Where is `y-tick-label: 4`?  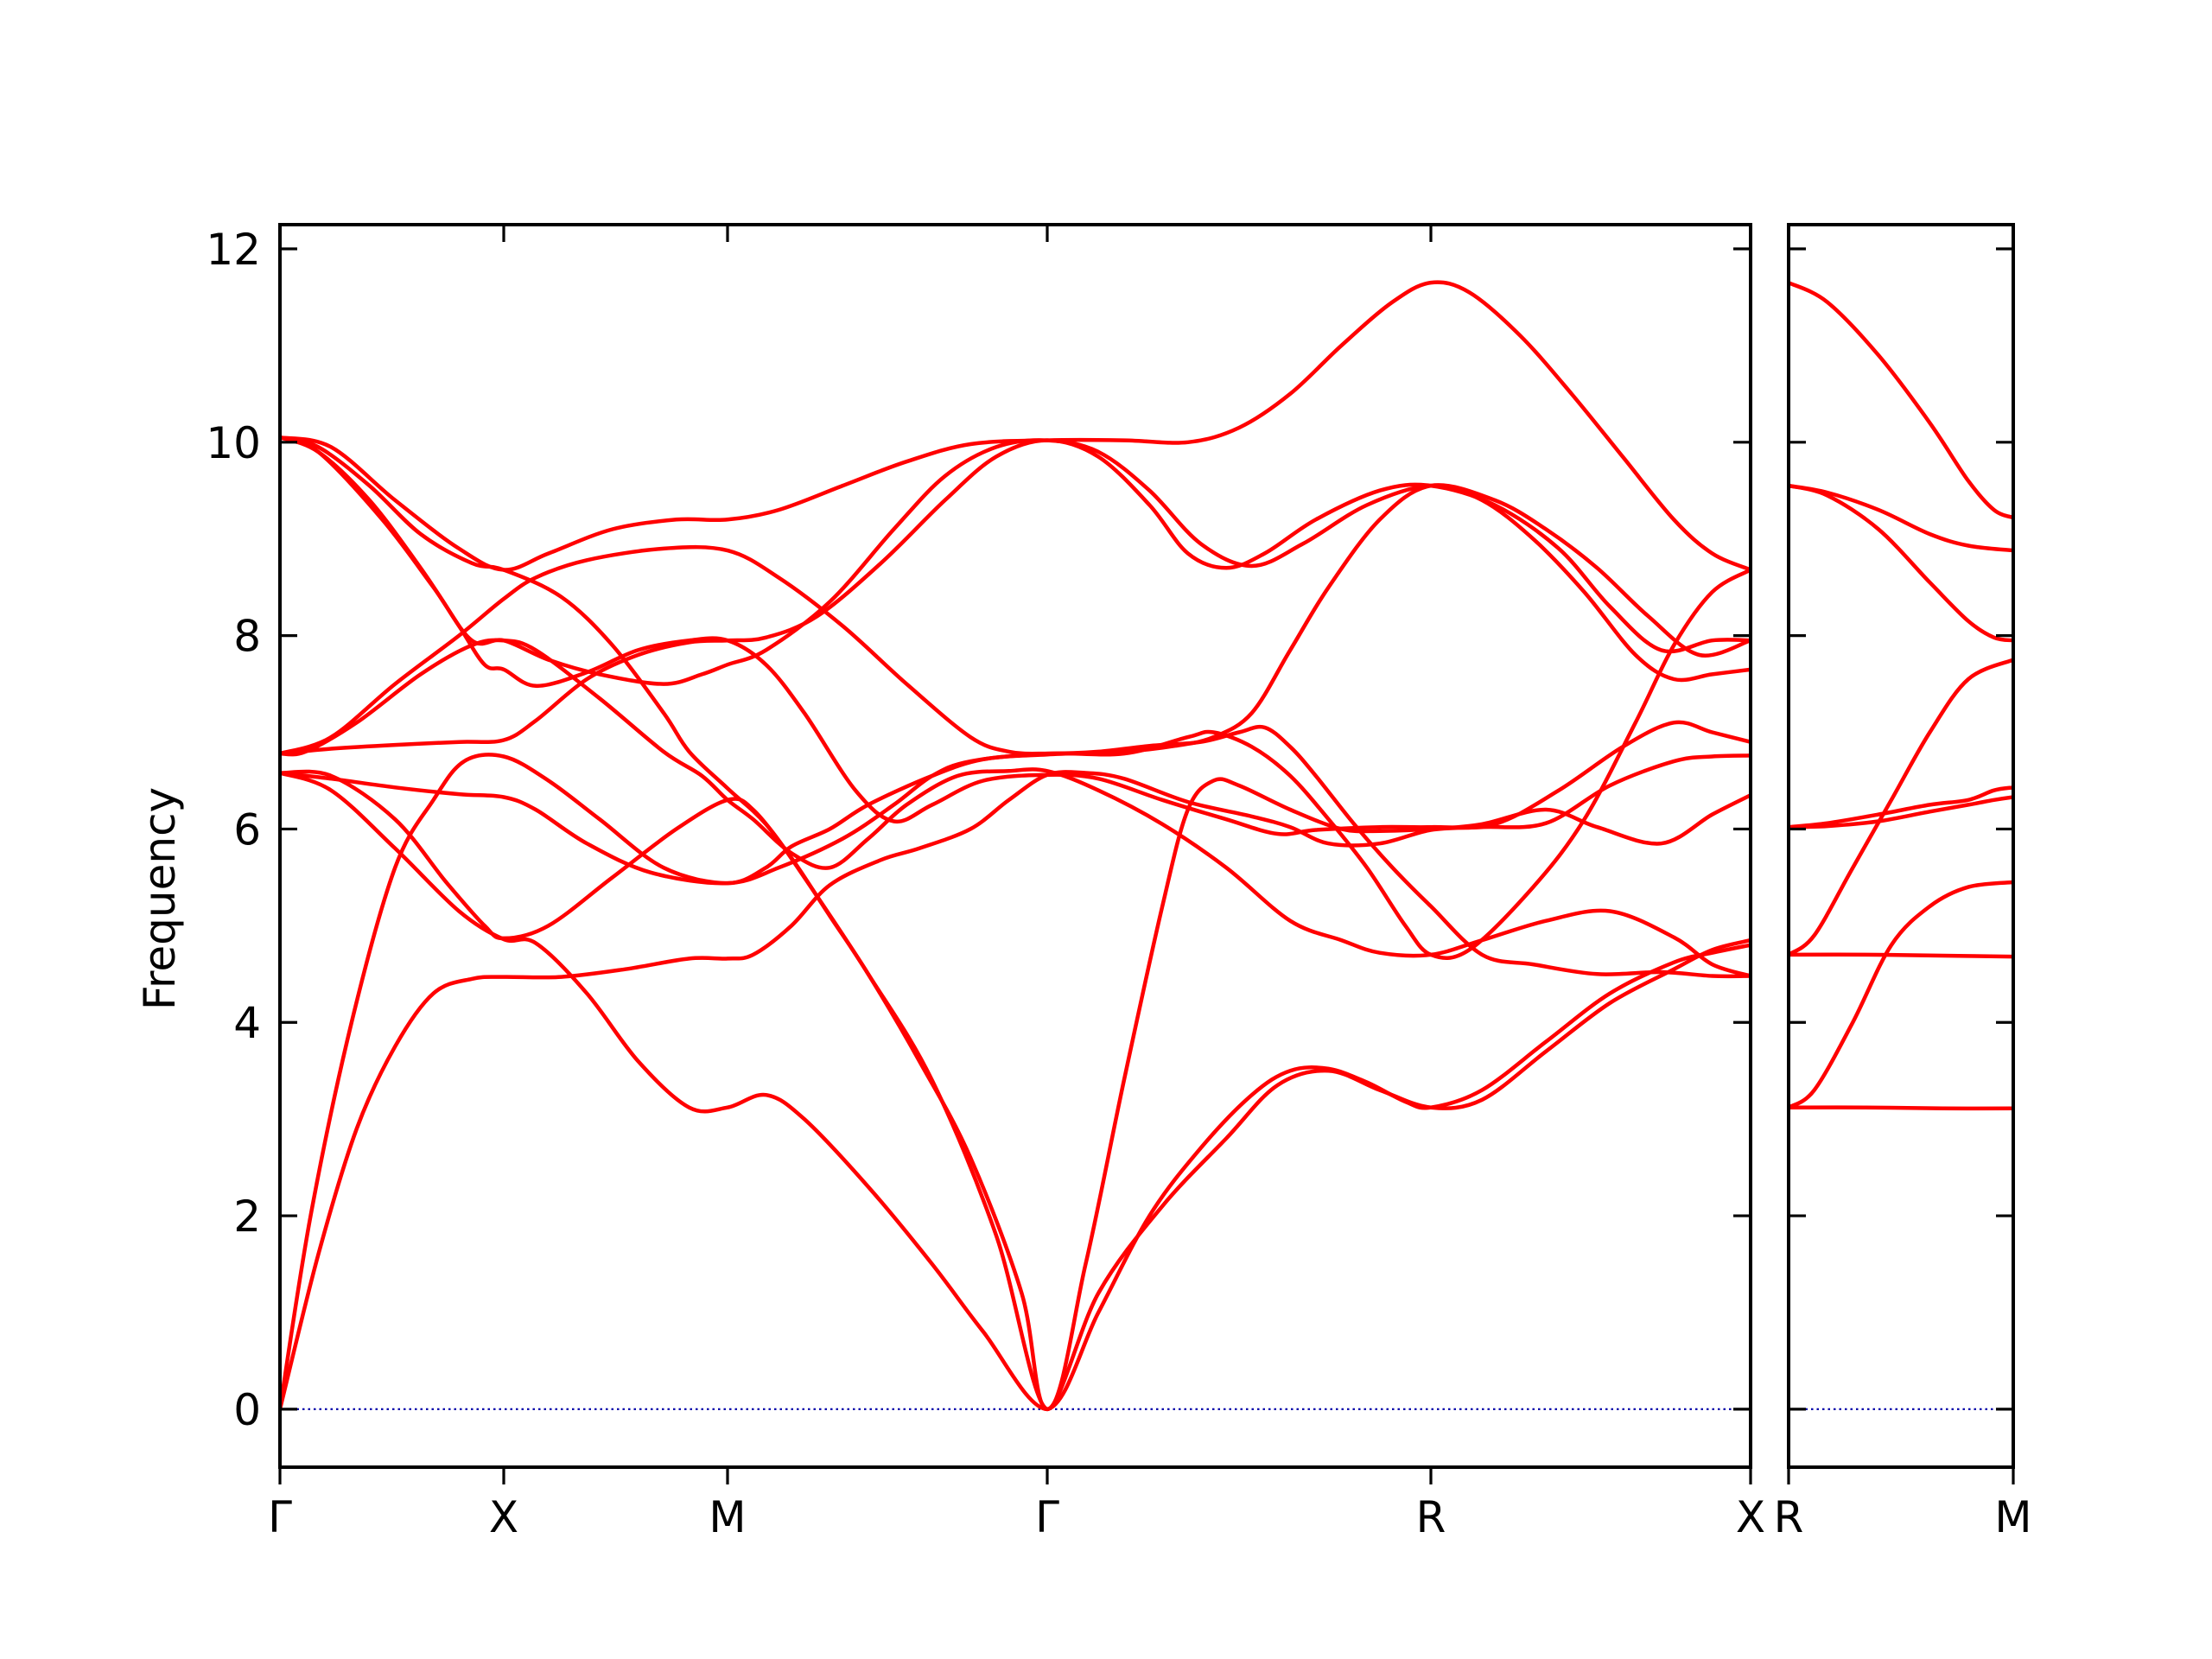 y-tick-label: 4 is located at coordinates (247, 1023).